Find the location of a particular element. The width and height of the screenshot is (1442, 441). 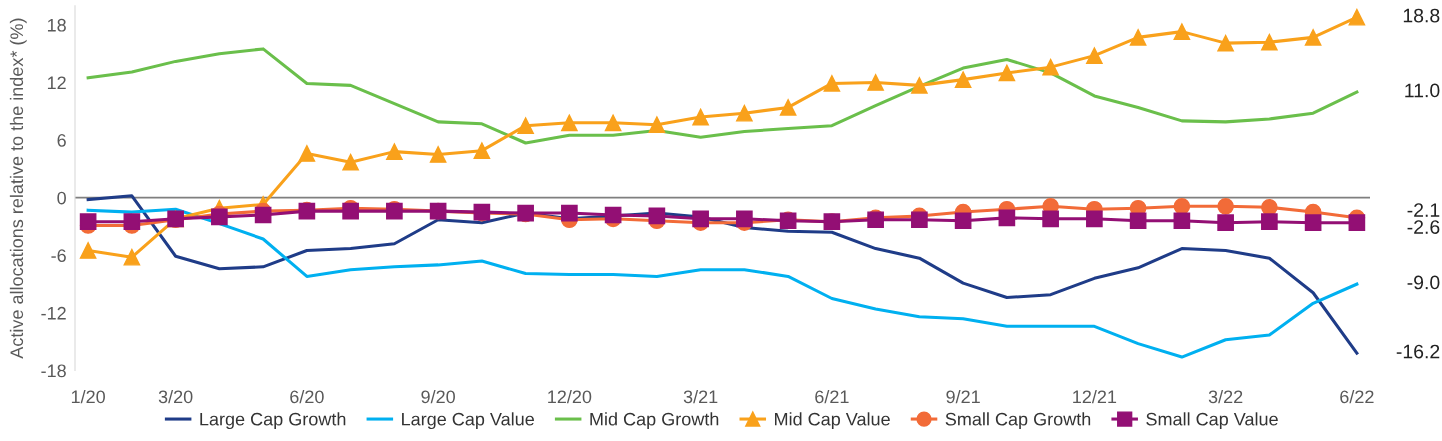

annotation: 11.0 is located at coordinates (1422, 90).